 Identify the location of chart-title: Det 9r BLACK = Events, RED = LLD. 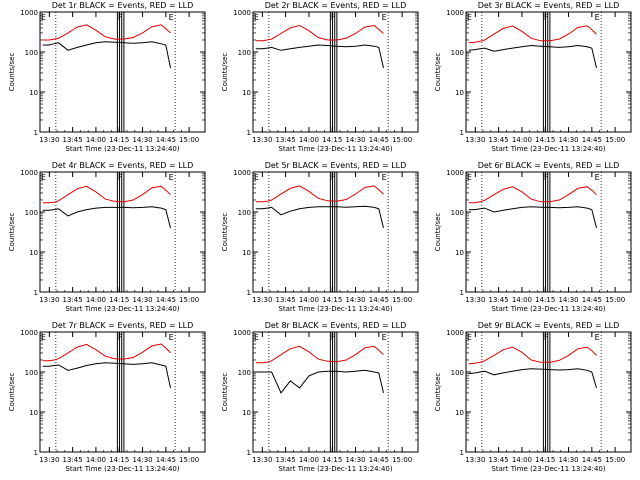
(549, 325).